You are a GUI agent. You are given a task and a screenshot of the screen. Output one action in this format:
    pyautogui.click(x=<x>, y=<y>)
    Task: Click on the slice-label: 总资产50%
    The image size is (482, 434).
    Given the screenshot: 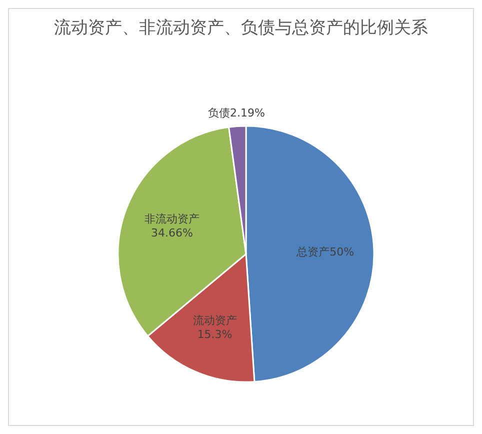 What is the action you would take?
    pyautogui.click(x=325, y=251)
    